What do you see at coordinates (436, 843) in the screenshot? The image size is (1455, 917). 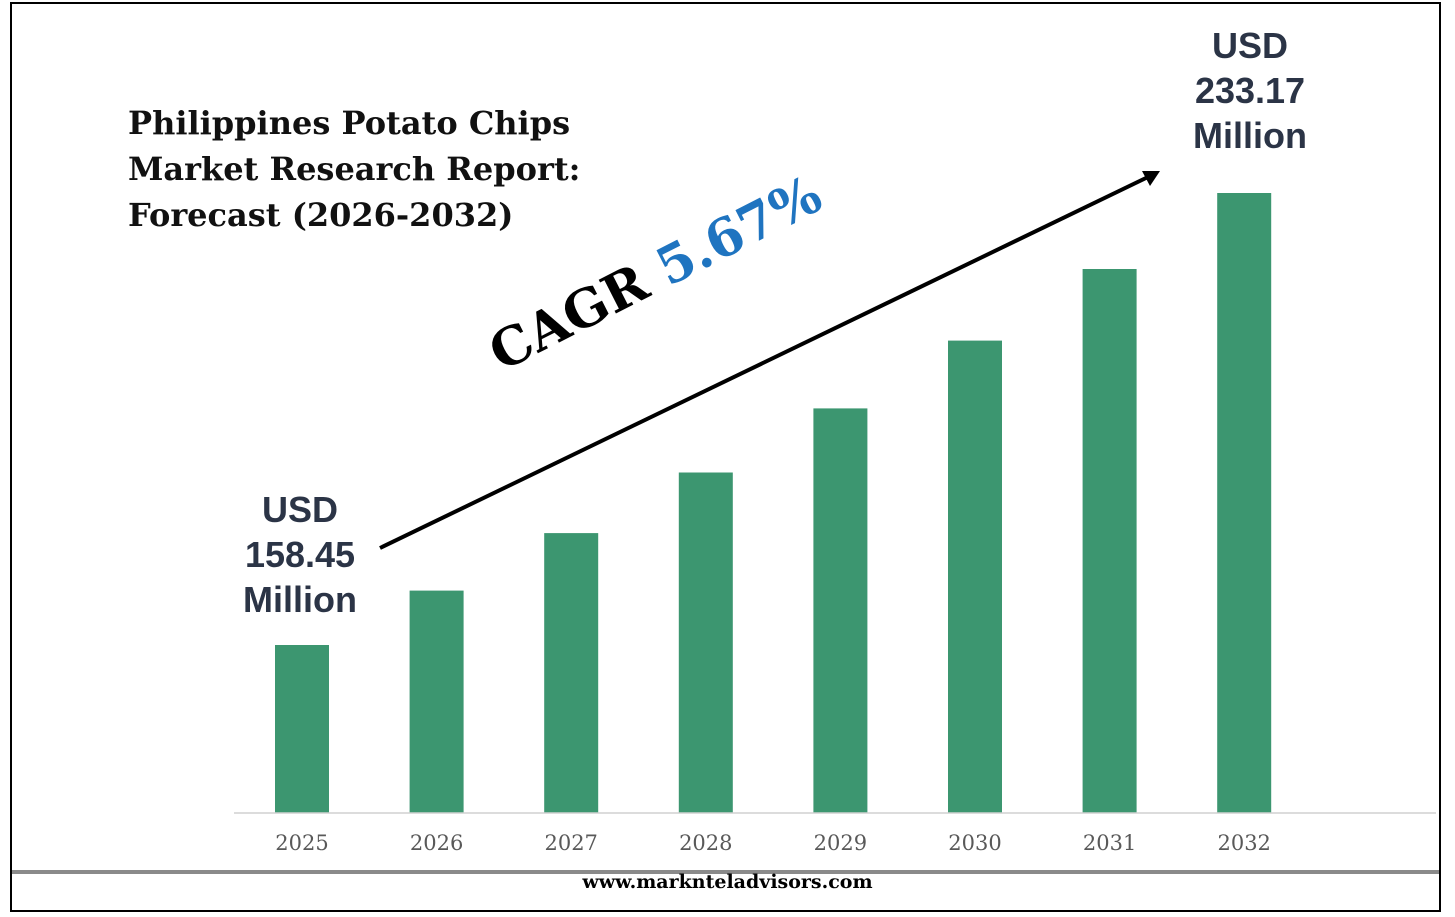 I see `x-tick-label-2026: 2026` at bounding box center [436, 843].